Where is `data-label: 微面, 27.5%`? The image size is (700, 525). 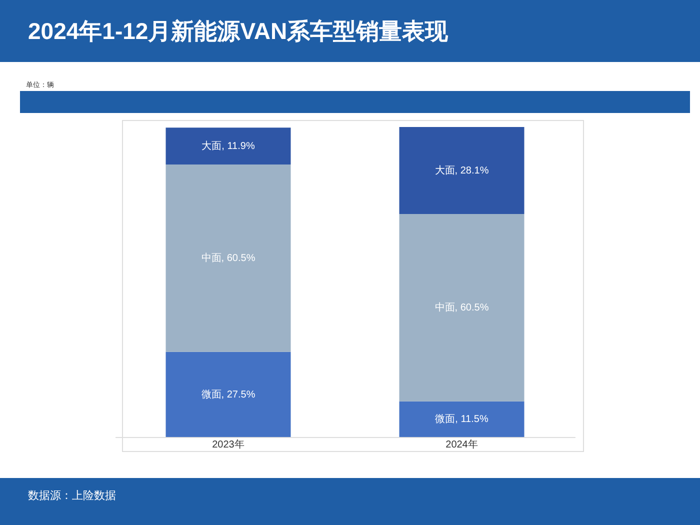 data-label: 微面, 27.5% is located at coordinates (228, 394).